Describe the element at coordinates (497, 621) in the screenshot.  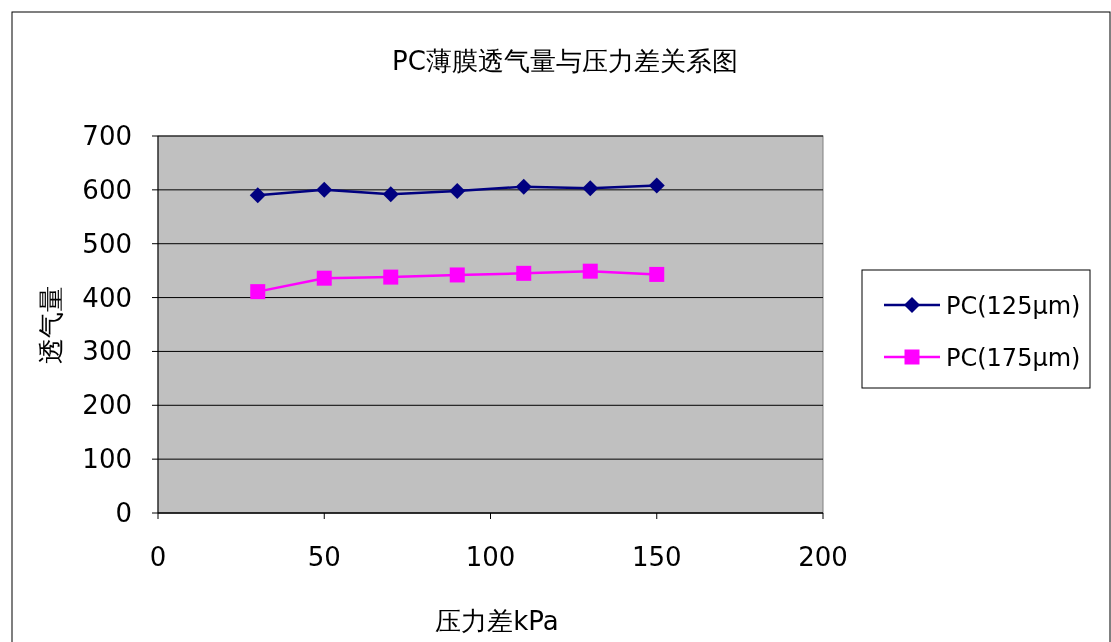
I see `x-axis-title: 压力差kPa` at that location.